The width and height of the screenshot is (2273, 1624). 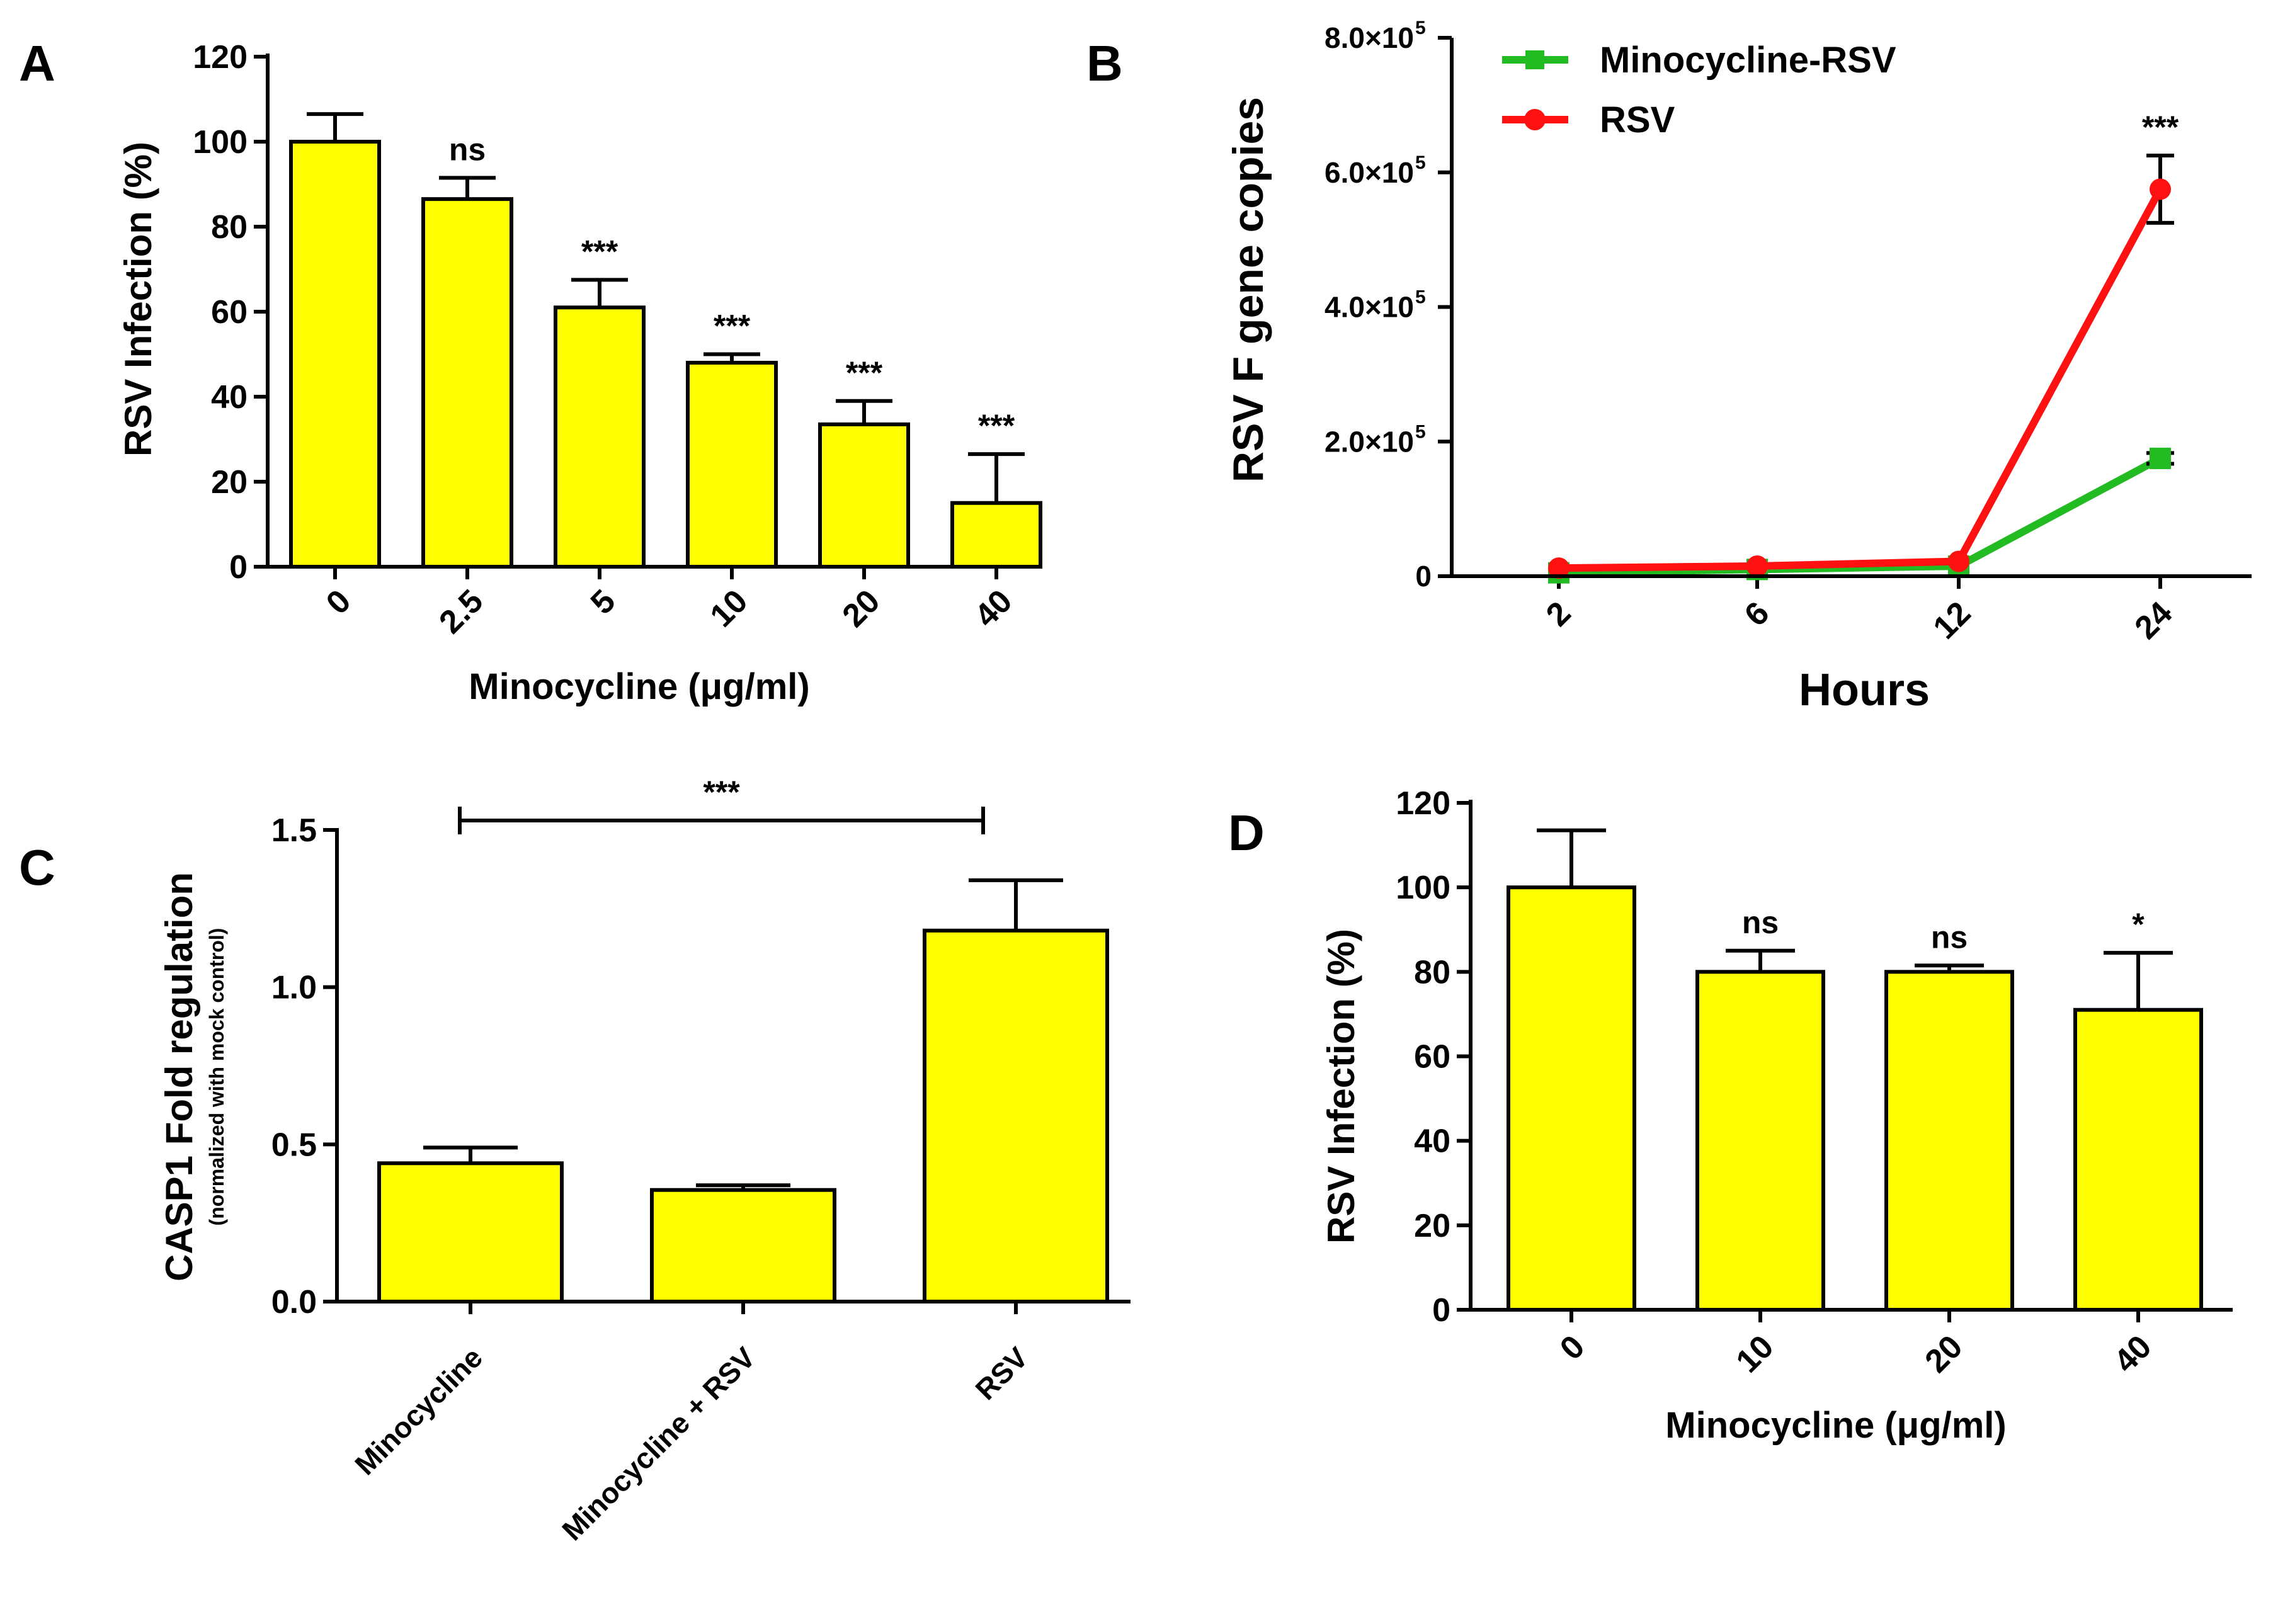 I want to click on bar-minocycline-rsv, so click(x=743, y=1246).